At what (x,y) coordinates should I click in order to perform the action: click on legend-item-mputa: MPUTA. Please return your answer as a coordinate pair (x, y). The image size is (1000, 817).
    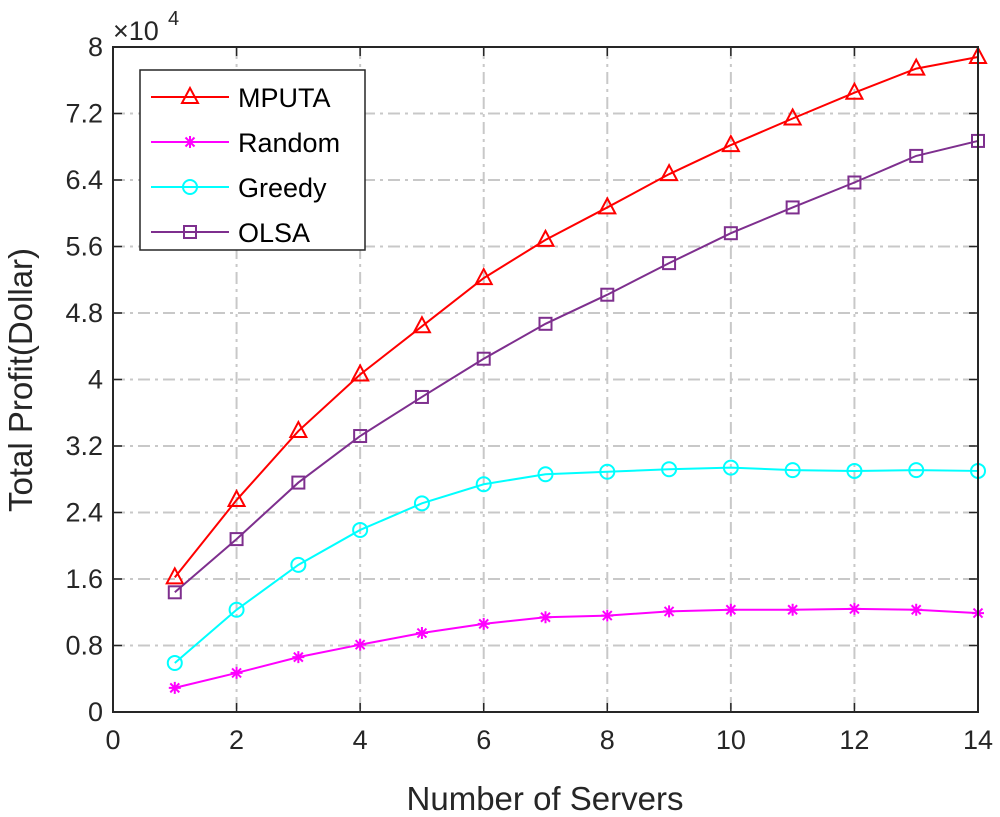
    Looking at the image, I should click on (241, 98).